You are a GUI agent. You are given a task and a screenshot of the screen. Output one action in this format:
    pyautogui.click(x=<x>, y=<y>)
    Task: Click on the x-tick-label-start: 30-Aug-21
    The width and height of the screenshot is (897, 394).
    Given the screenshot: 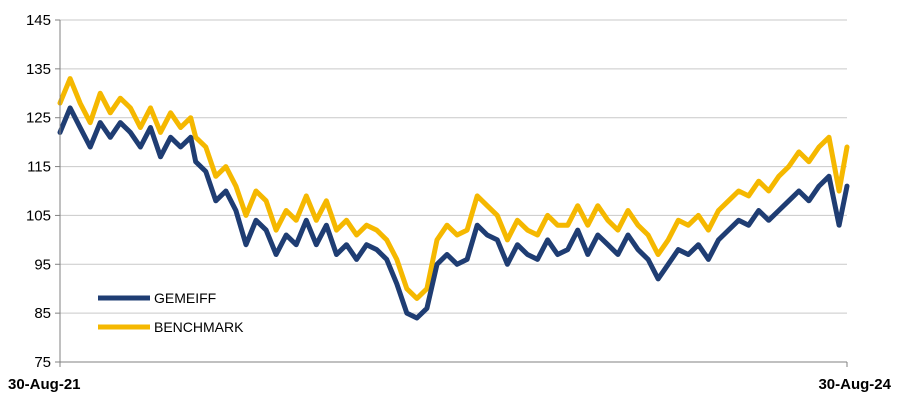 What is the action you would take?
    pyautogui.click(x=44, y=384)
    